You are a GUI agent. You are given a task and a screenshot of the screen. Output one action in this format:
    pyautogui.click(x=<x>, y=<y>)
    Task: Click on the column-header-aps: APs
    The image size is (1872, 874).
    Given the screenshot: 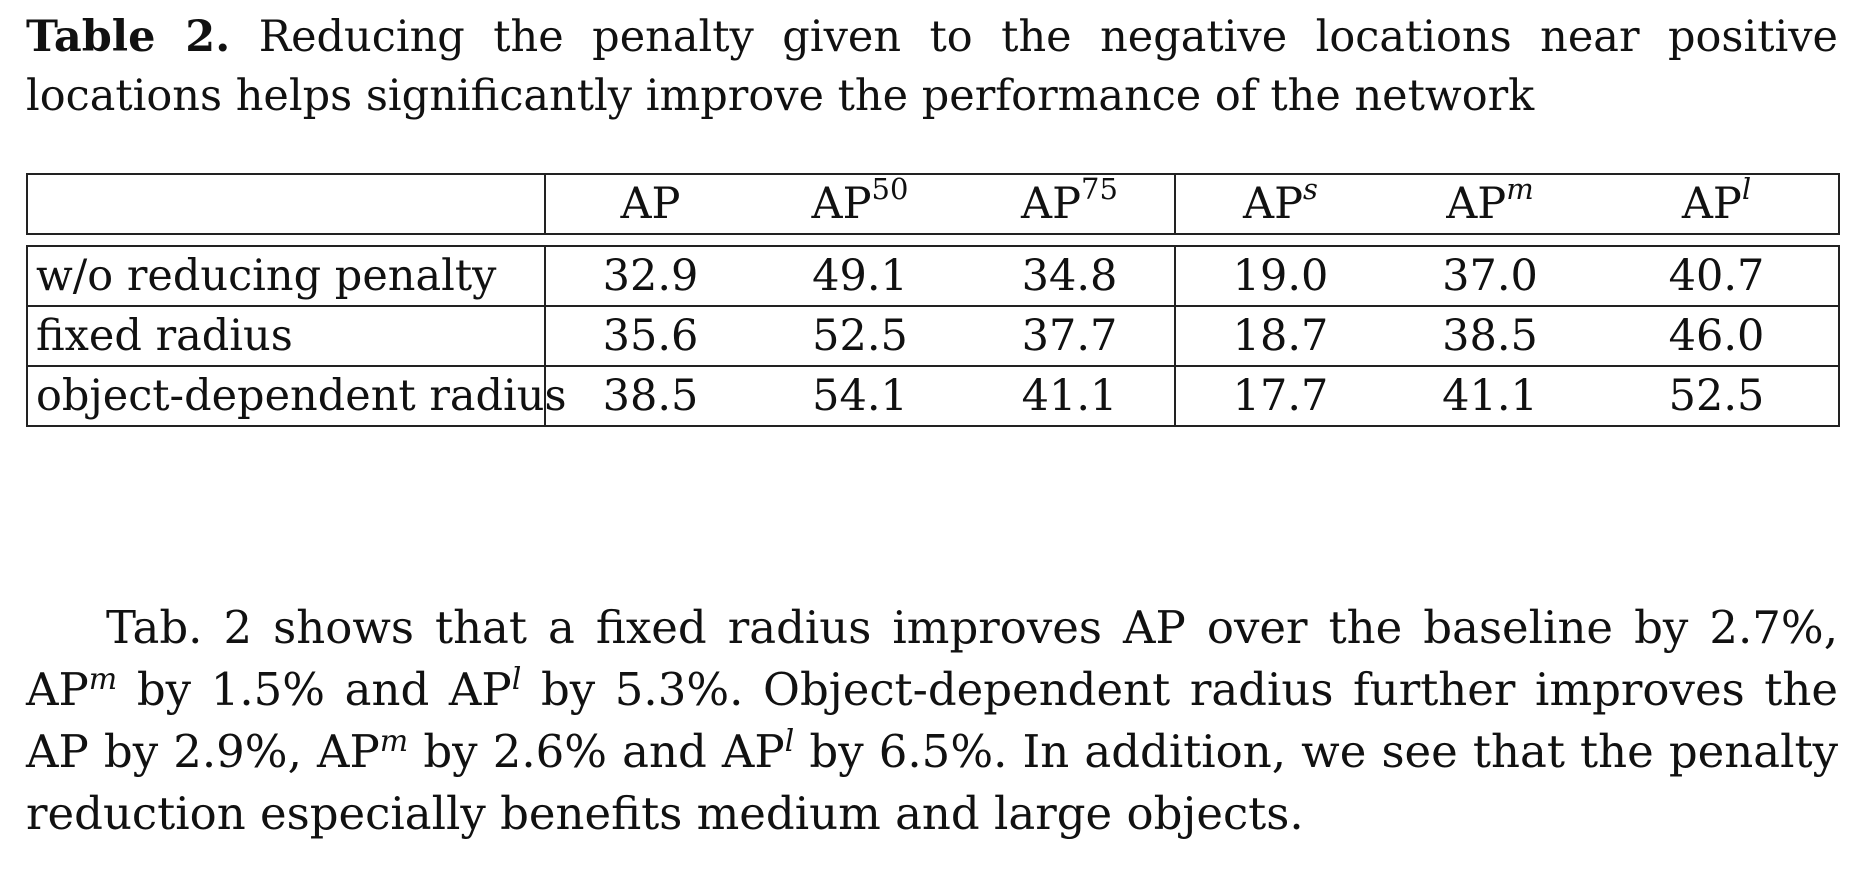 What is the action you would take?
    pyautogui.click(x=1279, y=204)
    